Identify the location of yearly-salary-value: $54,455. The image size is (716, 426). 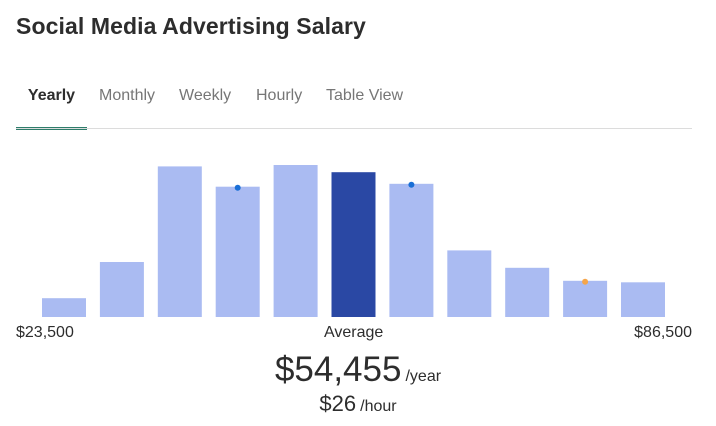
(338, 369).